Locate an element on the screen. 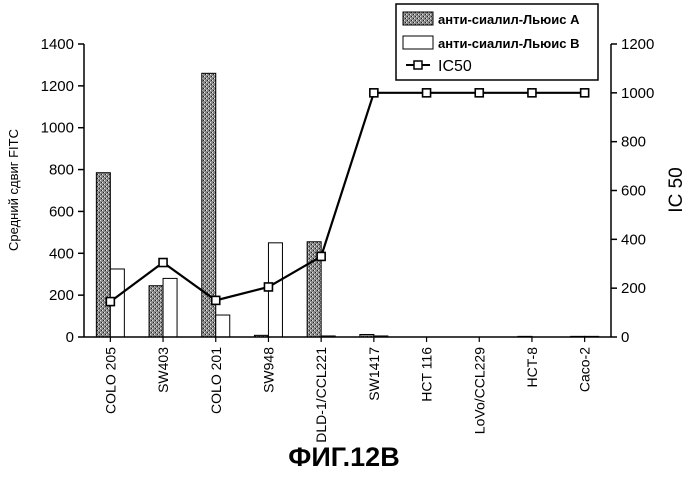 The width and height of the screenshot is (688, 500). legend-label-ic50: IC50 is located at coordinates (455, 66).